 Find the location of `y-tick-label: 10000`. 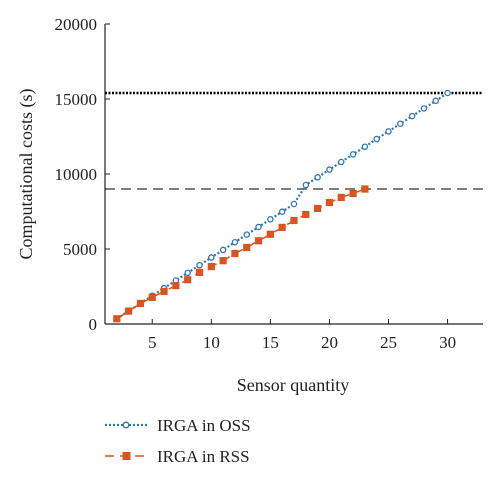

y-tick-label: 10000 is located at coordinates (76, 174).